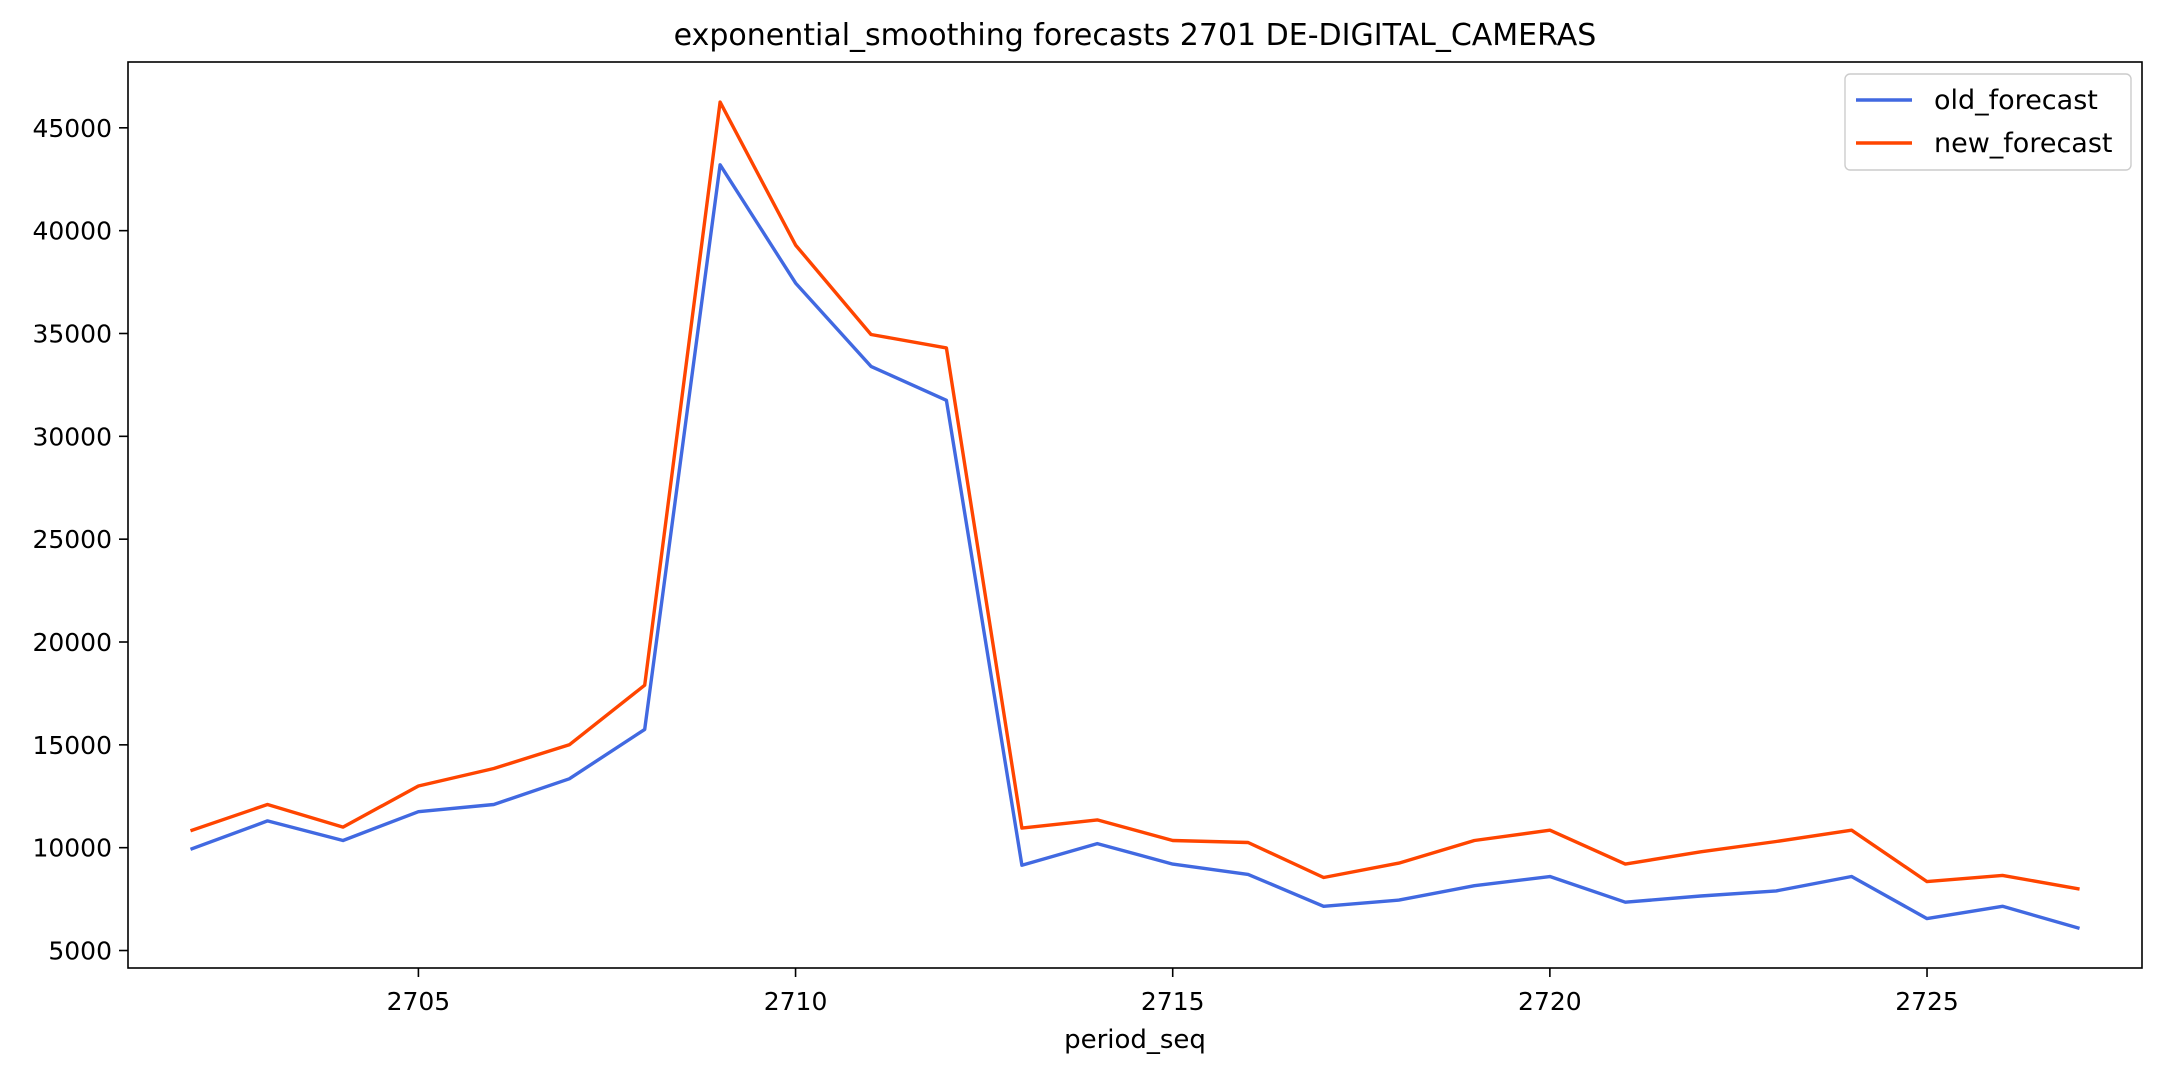 The height and width of the screenshot is (1076, 2162). I want to click on y-tick-label: 45000, so click(72, 128).